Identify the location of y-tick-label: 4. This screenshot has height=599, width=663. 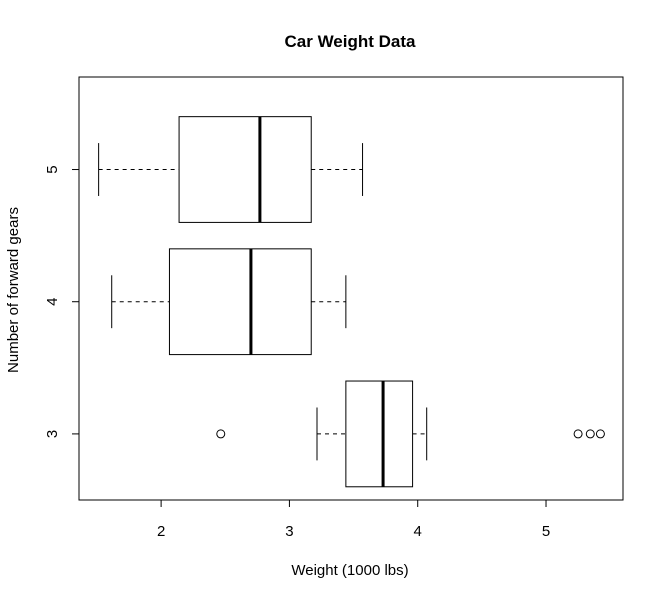
(52, 302).